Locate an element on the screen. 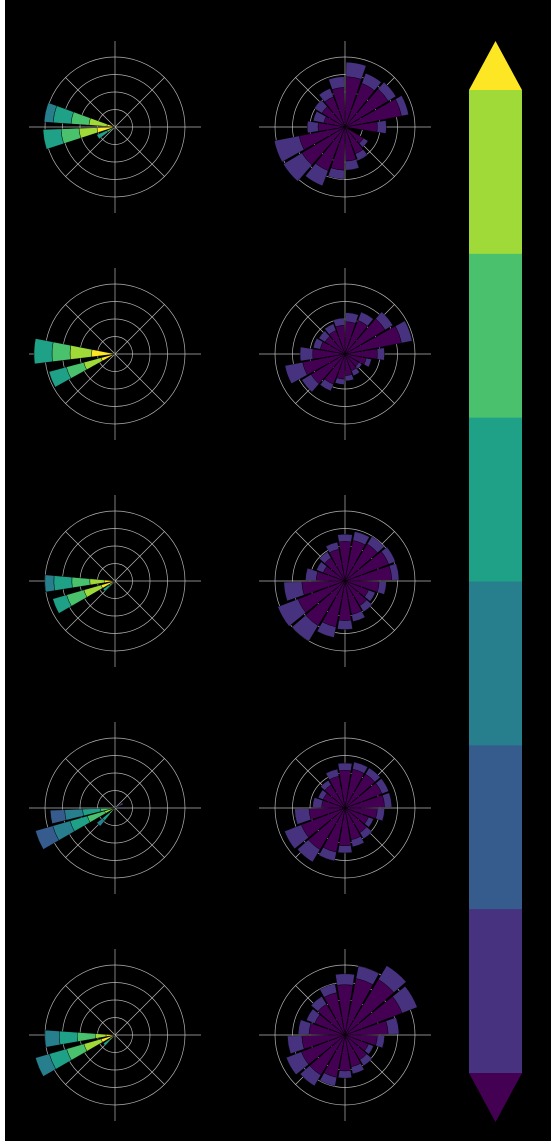 The width and height of the screenshot is (551, 1145). bar-dir183-seg4 is located at coordinates (69, 1037).